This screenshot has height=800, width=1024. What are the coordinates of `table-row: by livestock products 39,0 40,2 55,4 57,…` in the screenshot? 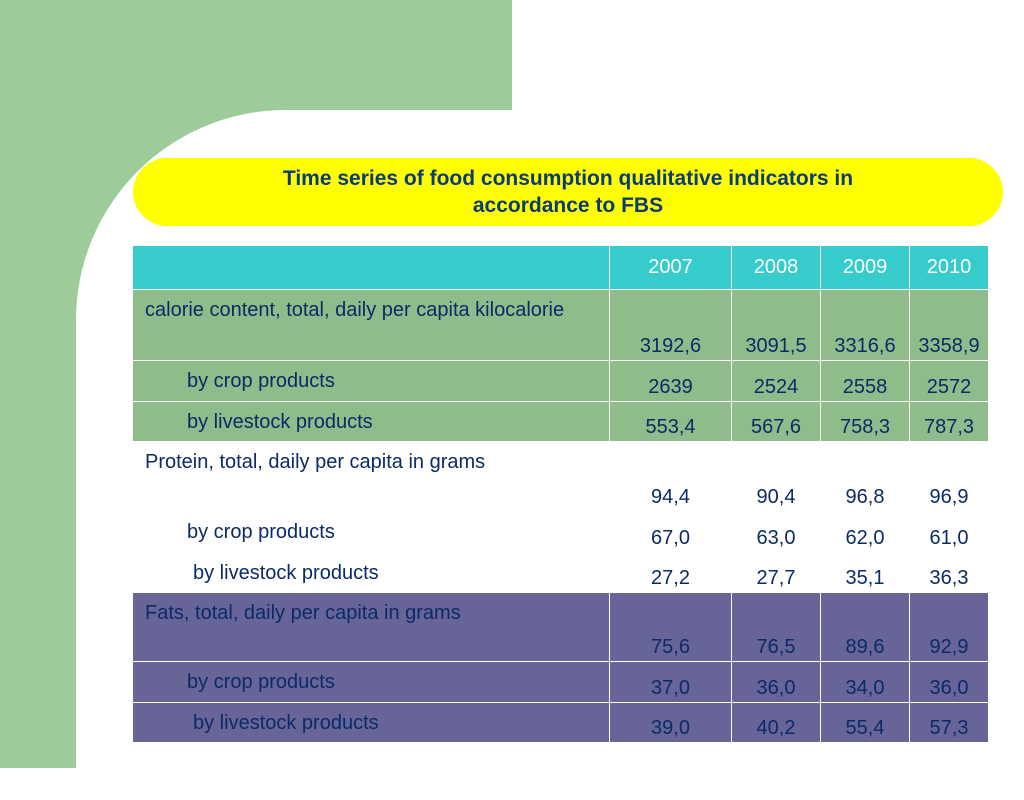 It's located at (560, 722).